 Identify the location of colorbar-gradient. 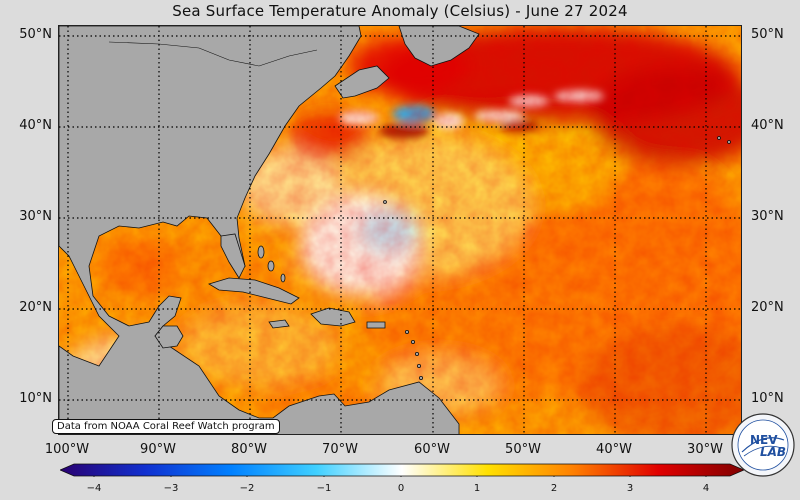
(402, 470).